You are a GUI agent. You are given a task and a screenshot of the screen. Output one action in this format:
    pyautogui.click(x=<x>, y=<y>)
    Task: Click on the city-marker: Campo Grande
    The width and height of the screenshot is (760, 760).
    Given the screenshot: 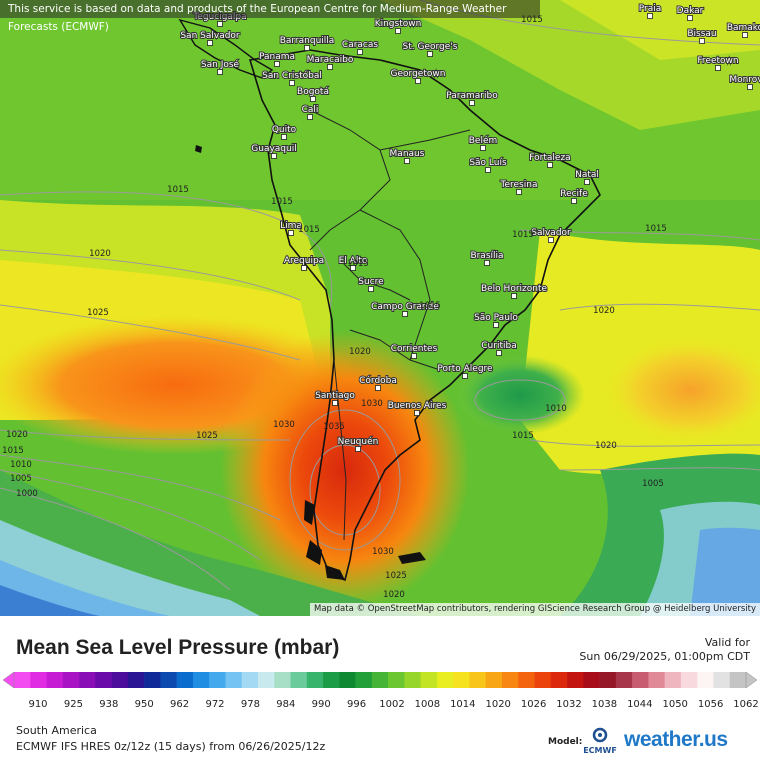 What is the action you would take?
    pyautogui.click(x=405, y=309)
    